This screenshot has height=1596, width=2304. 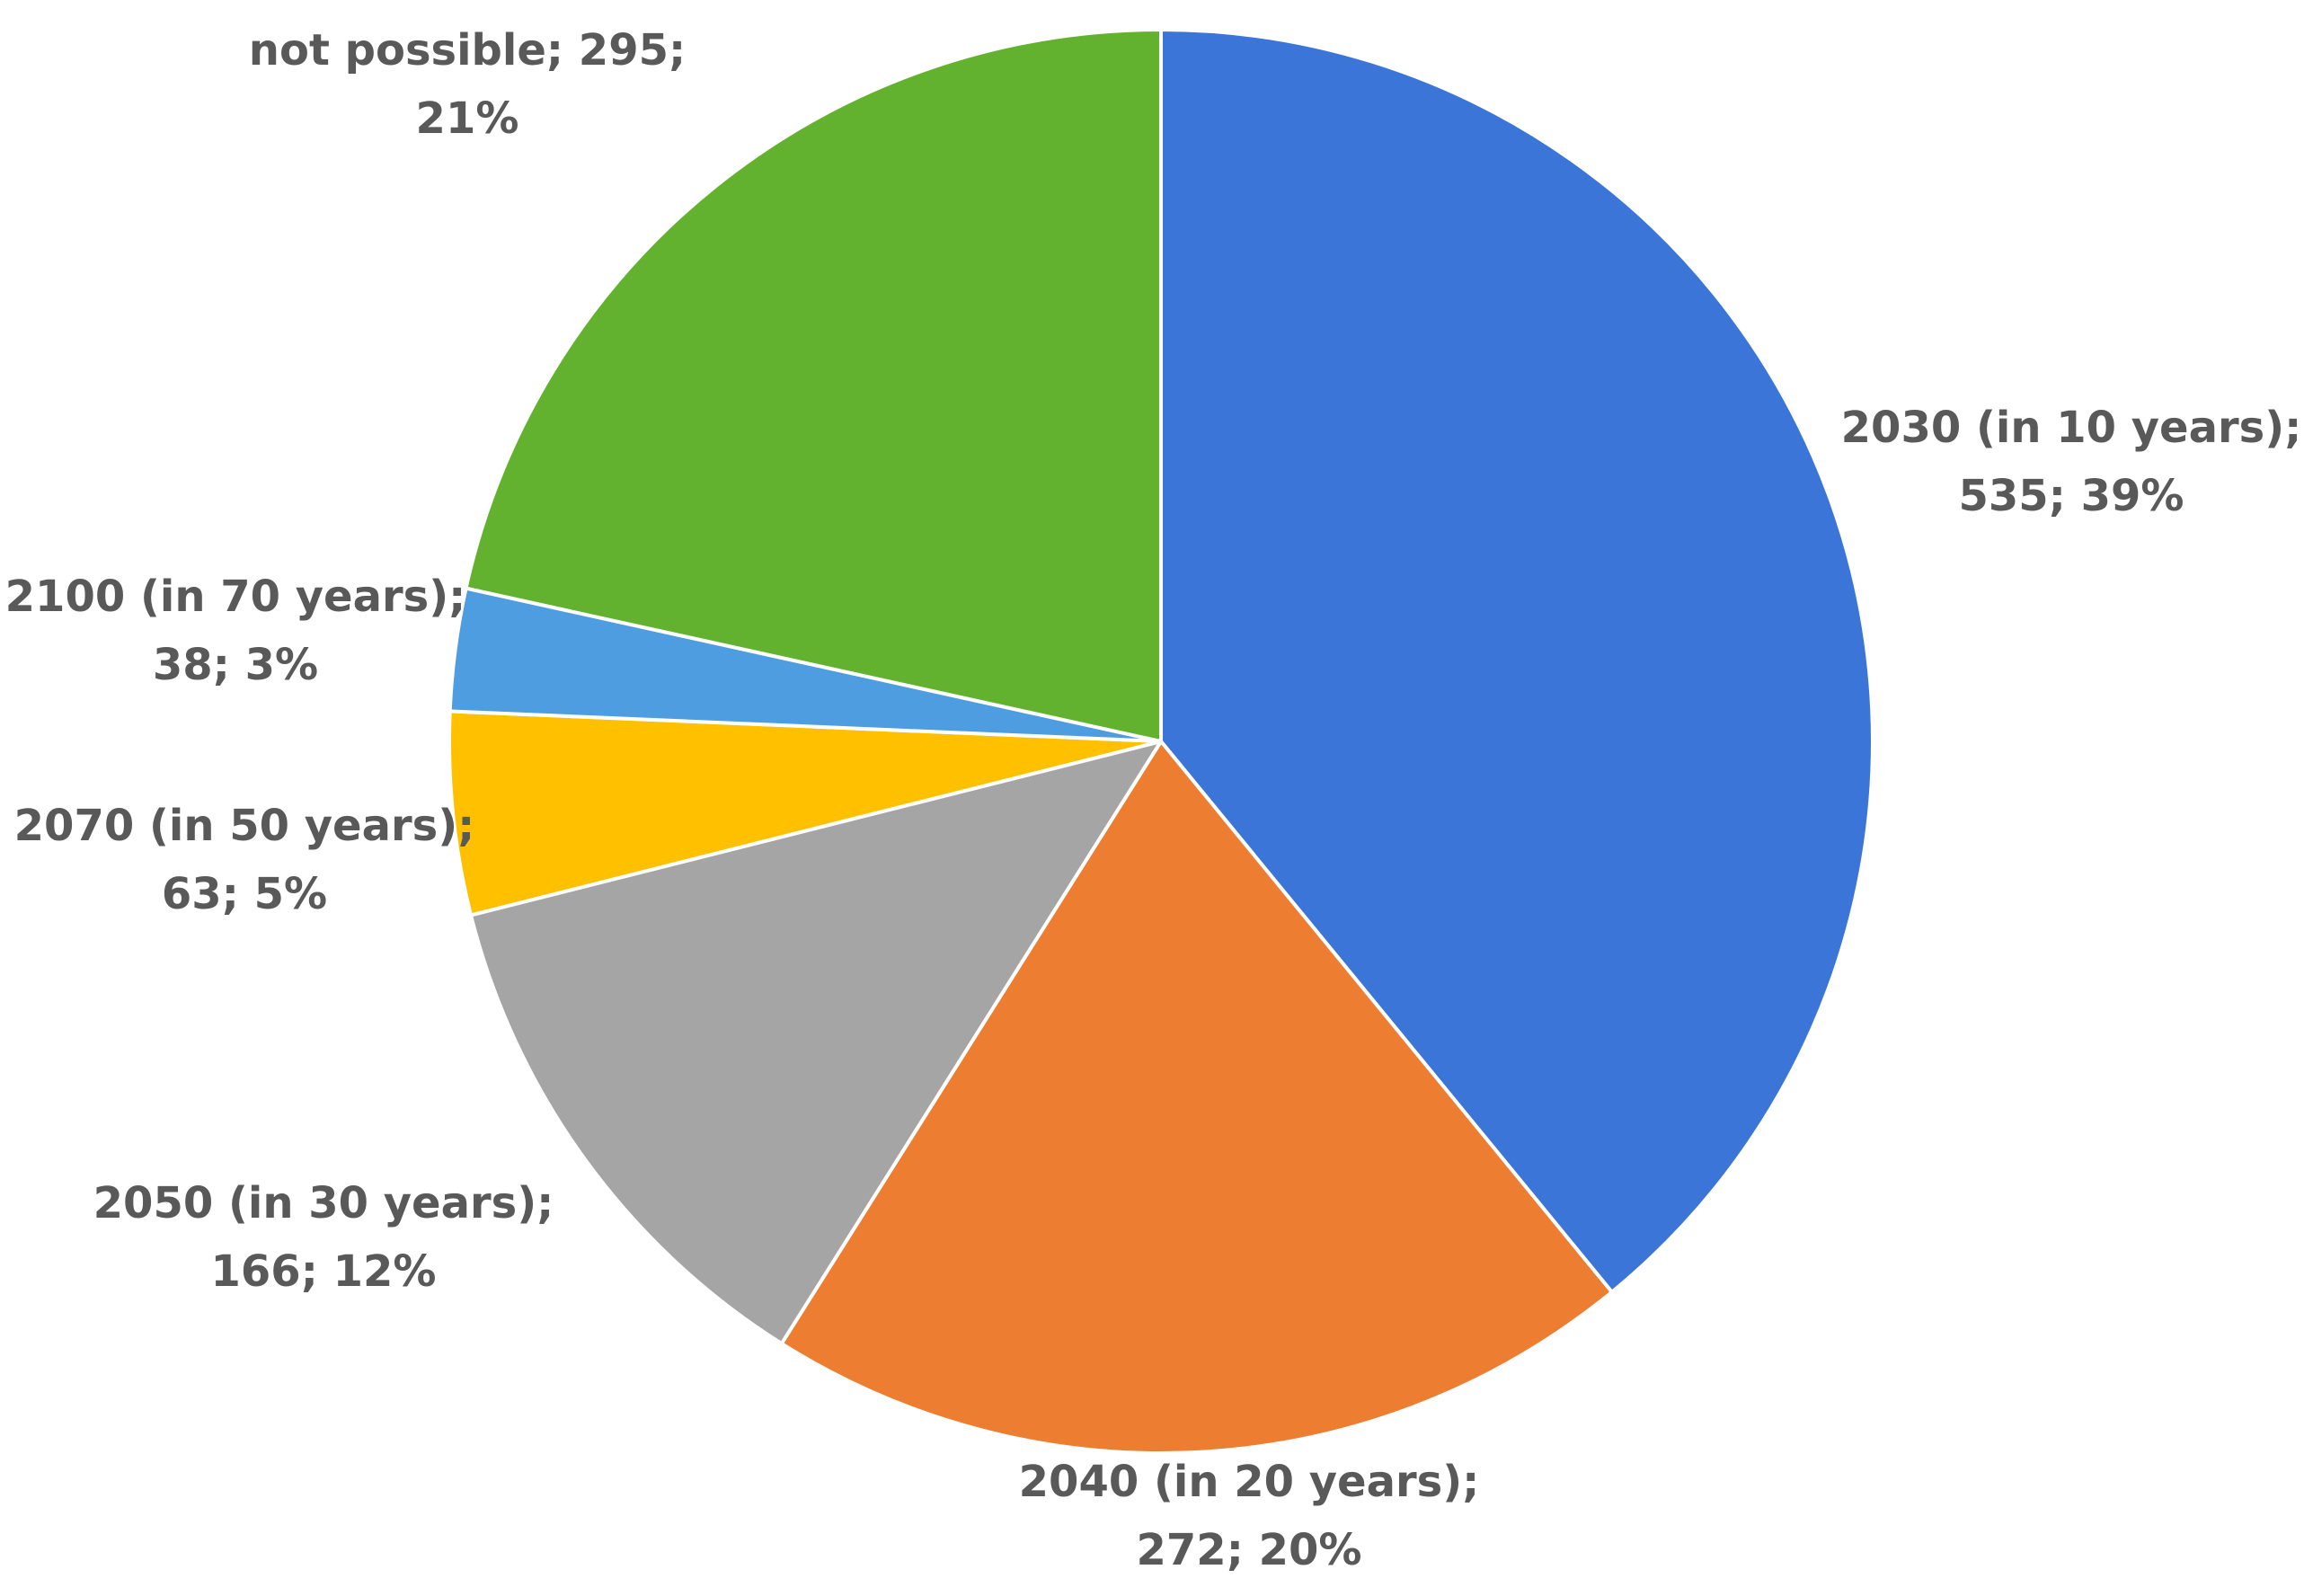 I want to click on data-label-2100-in-70-years: 2100 (in 70 years); 38; 3%, so click(x=236, y=631).